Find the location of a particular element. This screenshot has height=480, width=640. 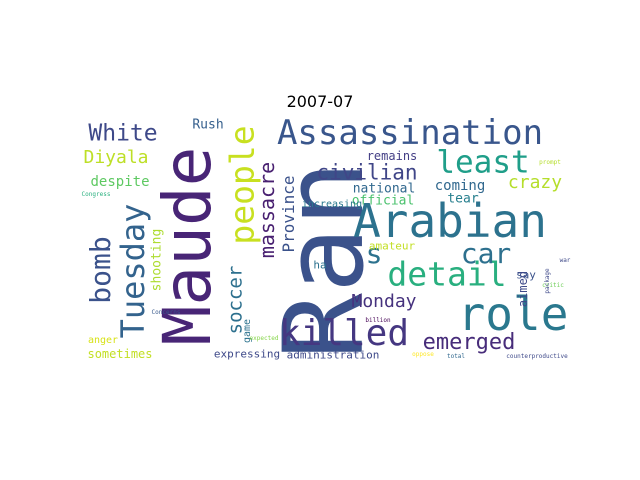

word-despite: despite is located at coordinates (120, 182).